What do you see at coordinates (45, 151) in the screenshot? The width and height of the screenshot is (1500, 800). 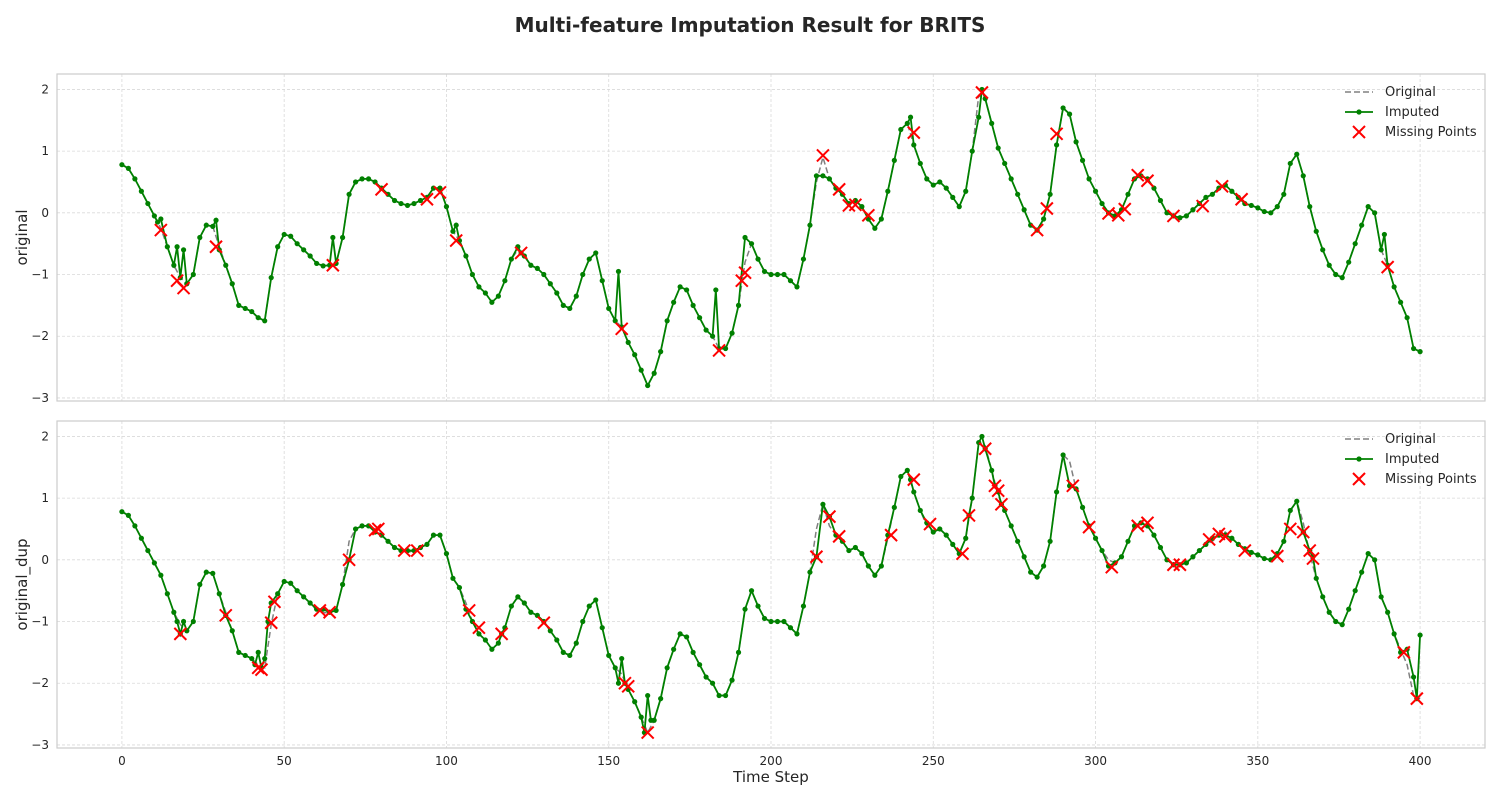 I see `y-tick-label: 1` at bounding box center [45, 151].